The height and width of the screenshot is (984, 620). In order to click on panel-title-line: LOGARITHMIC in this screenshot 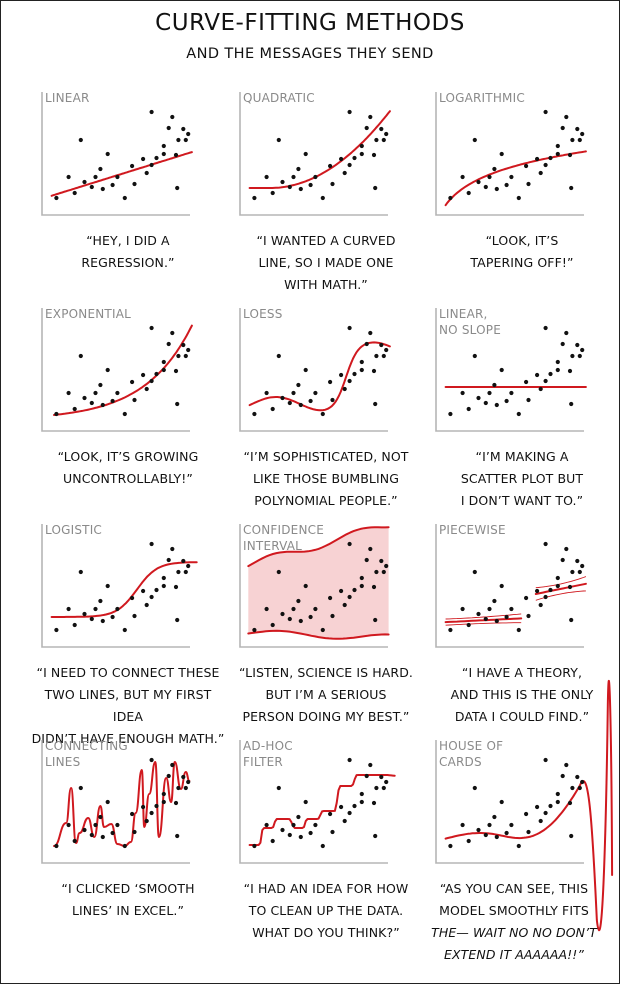, I will do `click(482, 98)`.